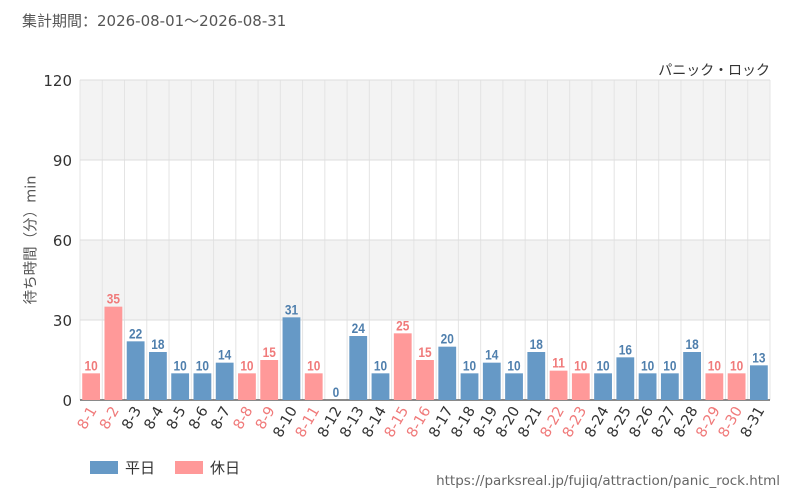 The image size is (800, 500). I want to click on y-tick-label: 120, so click(57, 81).